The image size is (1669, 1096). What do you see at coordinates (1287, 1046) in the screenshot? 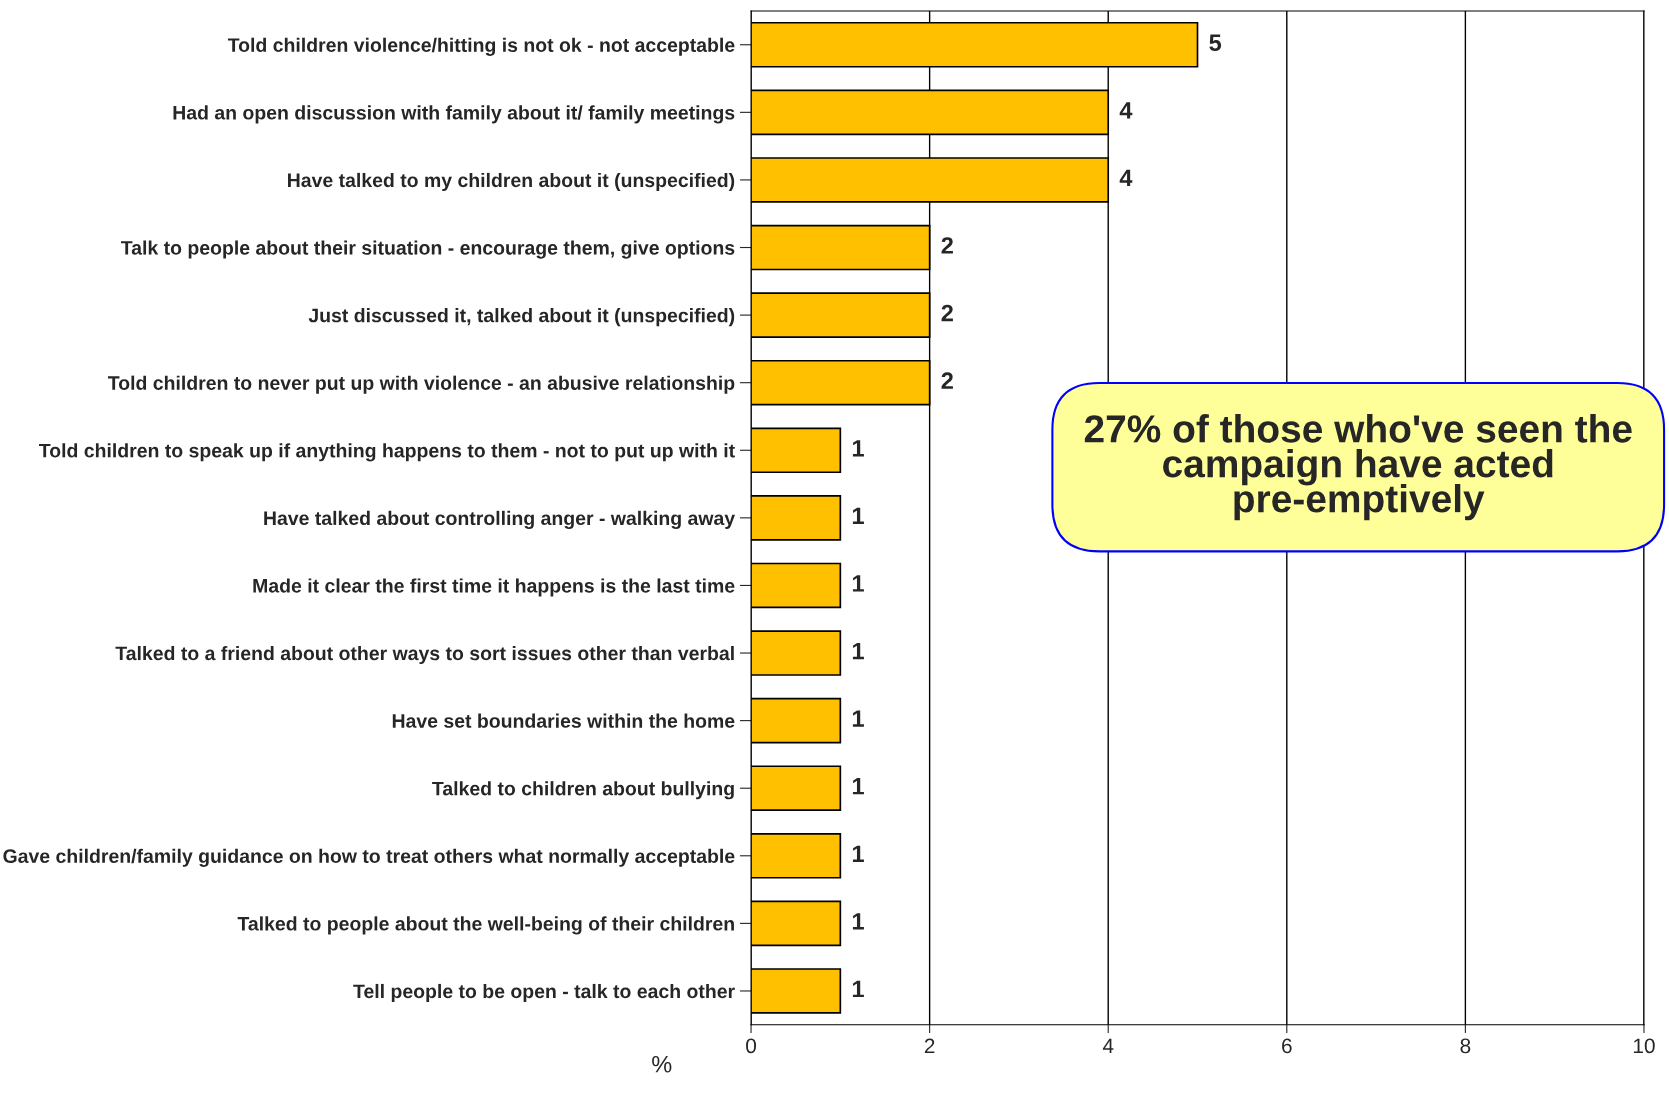
I see `x-tick-label: 6` at bounding box center [1287, 1046].